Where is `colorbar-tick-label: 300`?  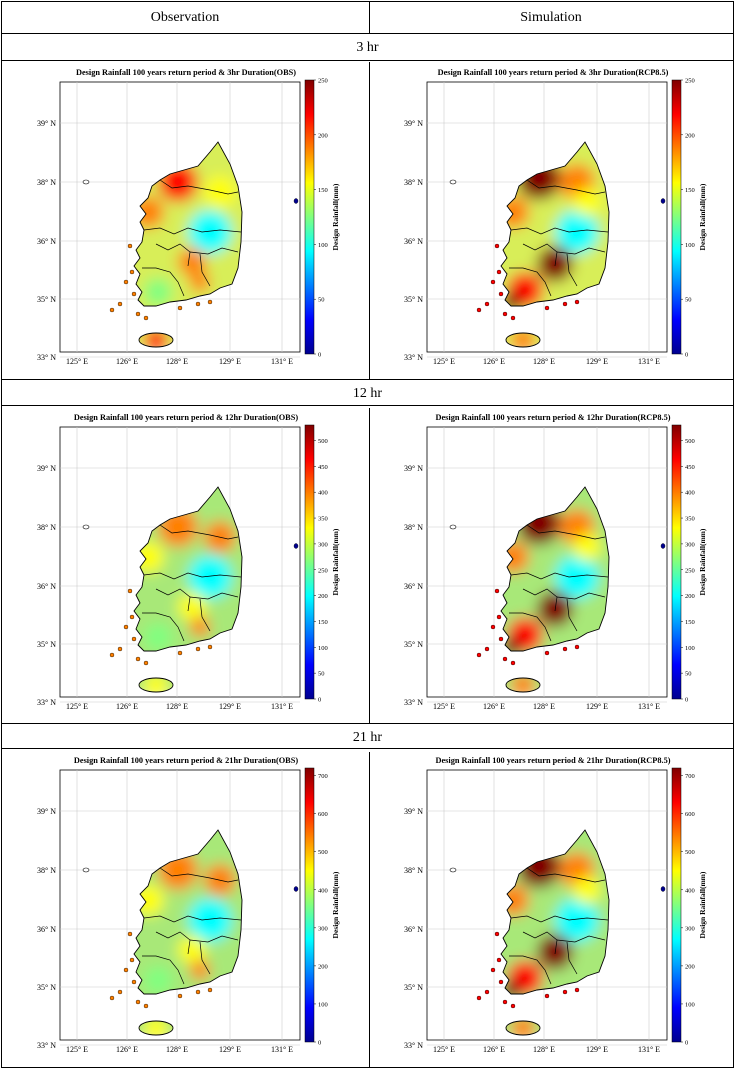
colorbar-tick-label: 300 is located at coordinates (690, 928).